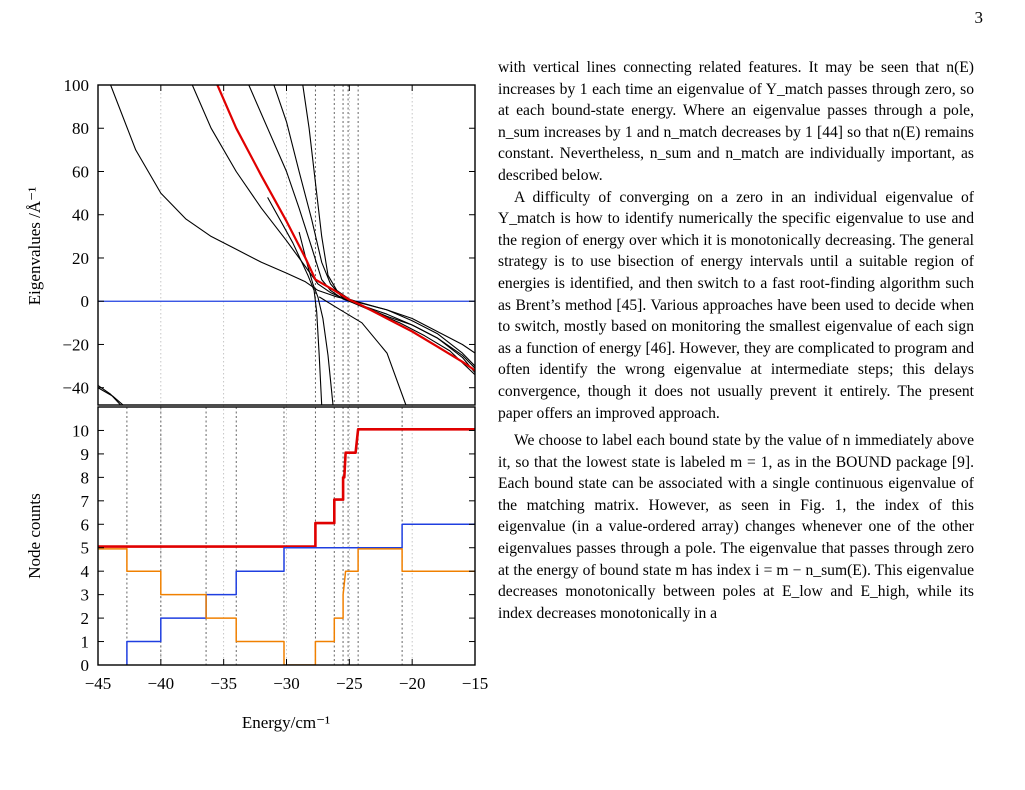  I want to click on x-tick-label: −40, so click(161, 683).